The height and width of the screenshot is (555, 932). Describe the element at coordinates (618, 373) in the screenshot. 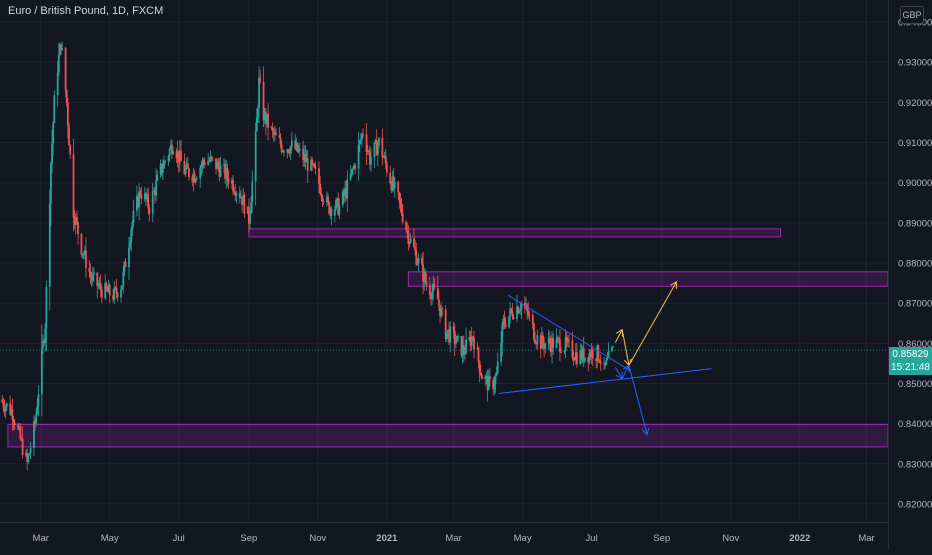

I see `bear-arrow-small` at that location.